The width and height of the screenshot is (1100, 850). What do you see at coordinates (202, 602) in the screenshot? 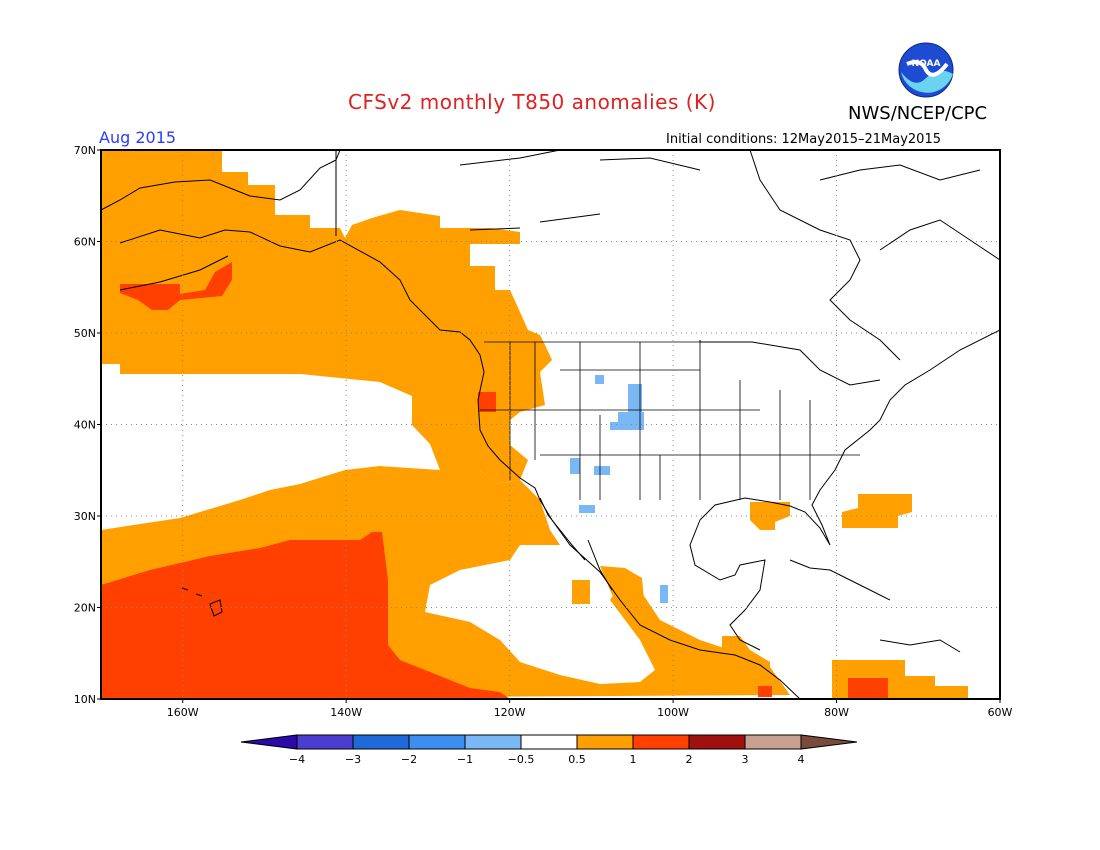
I see `hawaii-islands` at bounding box center [202, 602].